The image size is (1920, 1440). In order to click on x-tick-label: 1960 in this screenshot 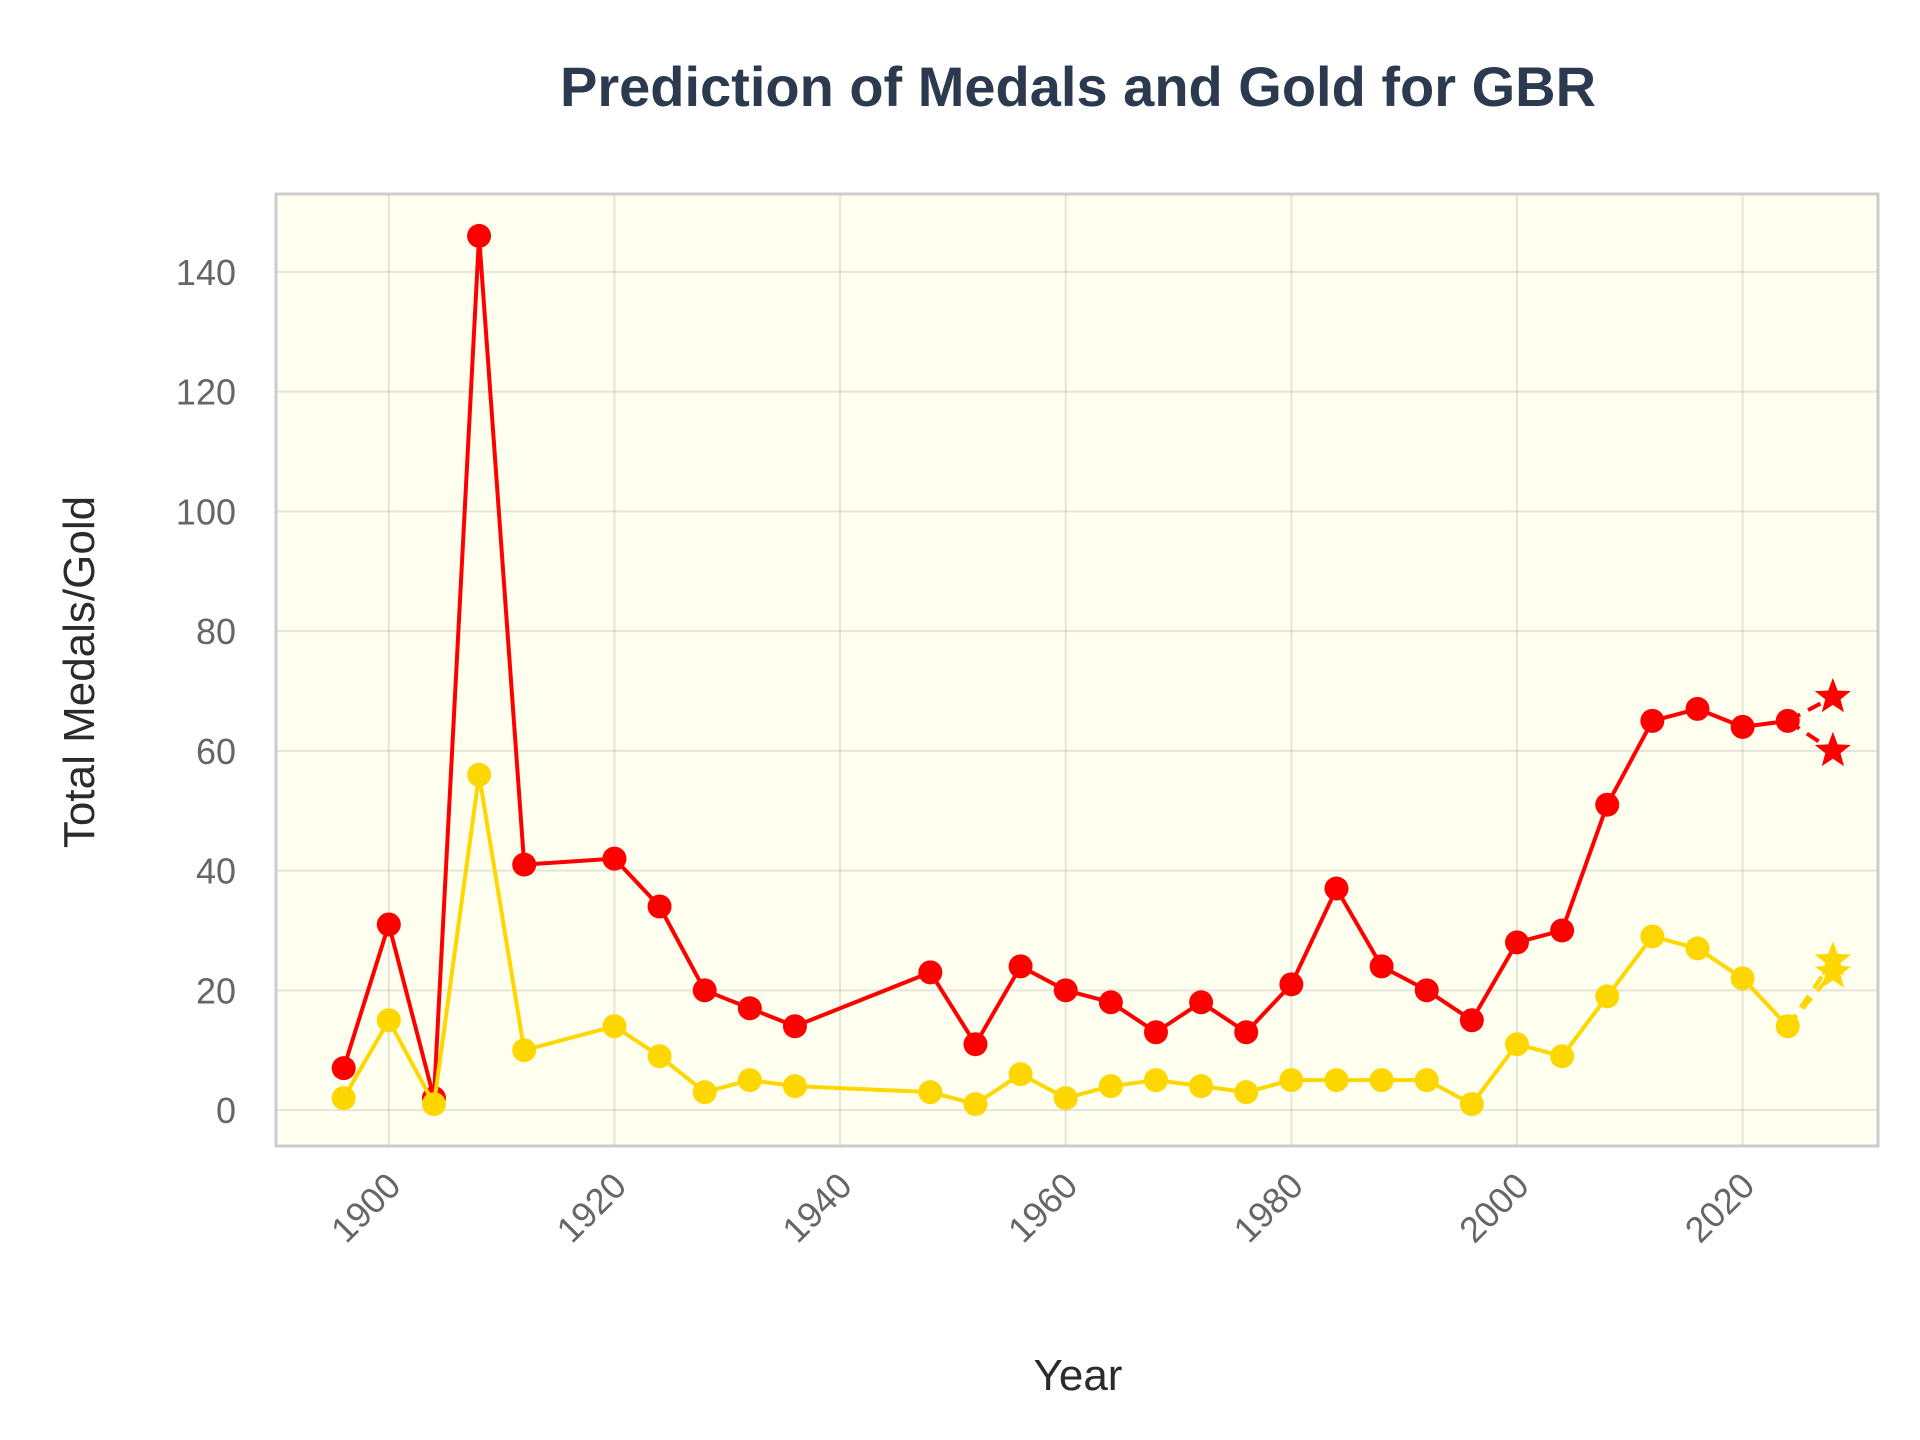, I will do `click(1043, 1208)`.